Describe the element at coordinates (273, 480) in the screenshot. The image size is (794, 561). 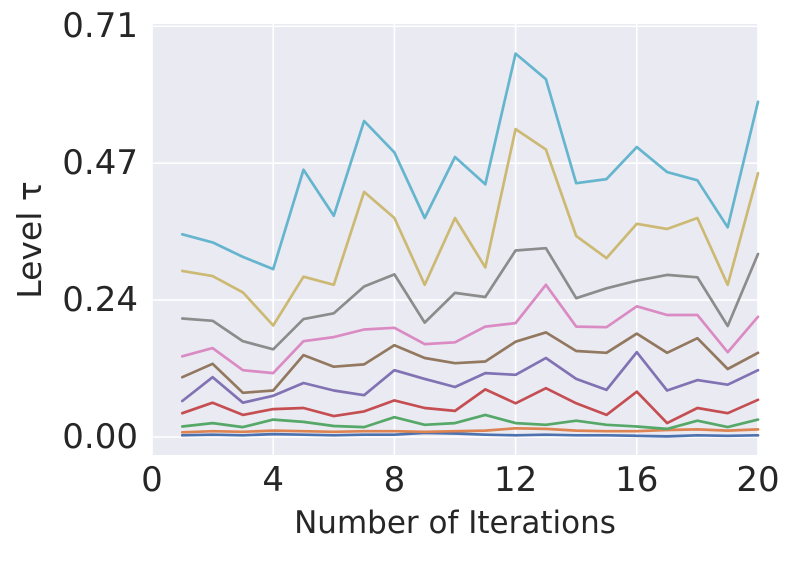
I see `x-tick-label: 4` at that location.